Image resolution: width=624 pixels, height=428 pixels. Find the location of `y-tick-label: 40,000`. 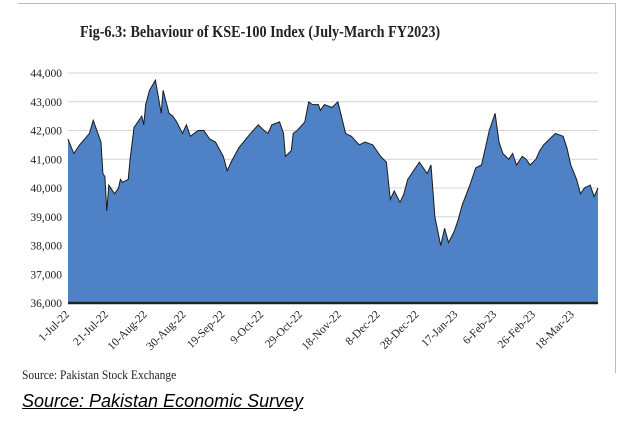

y-tick-label: 40,000 is located at coordinates (46, 189).